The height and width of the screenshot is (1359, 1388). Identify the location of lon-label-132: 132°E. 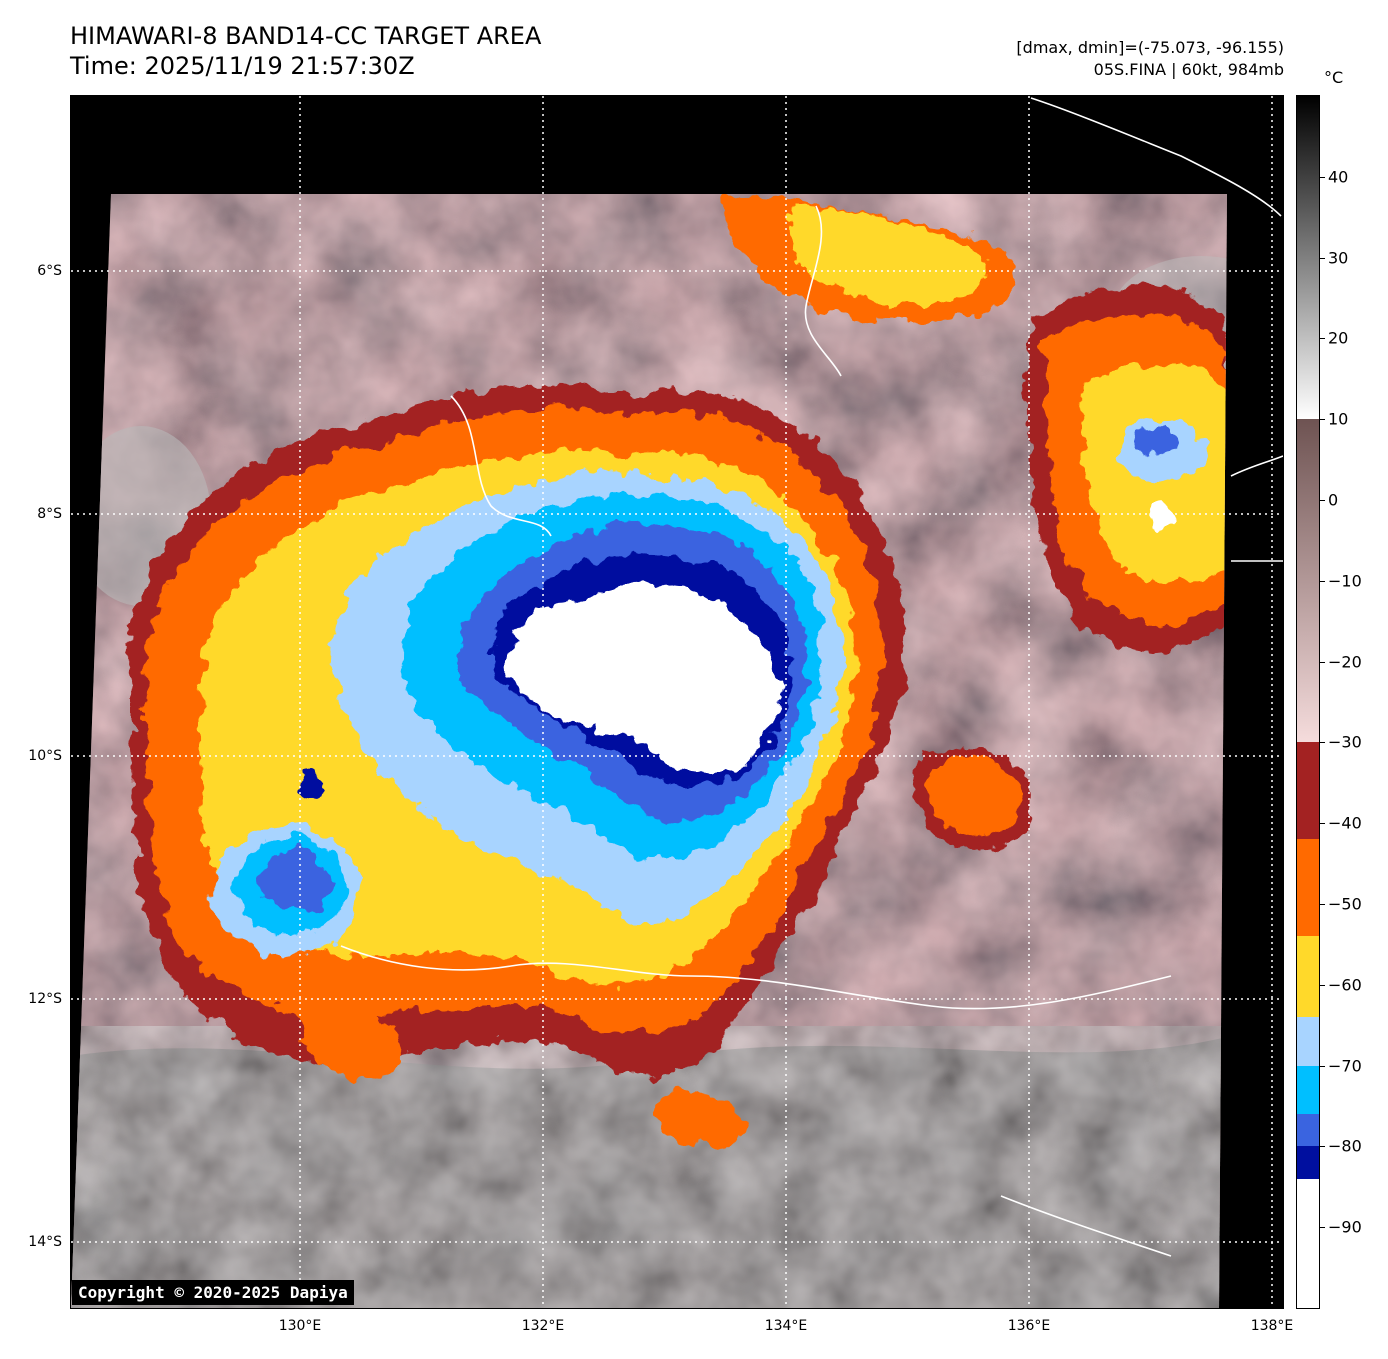
(543, 1326).